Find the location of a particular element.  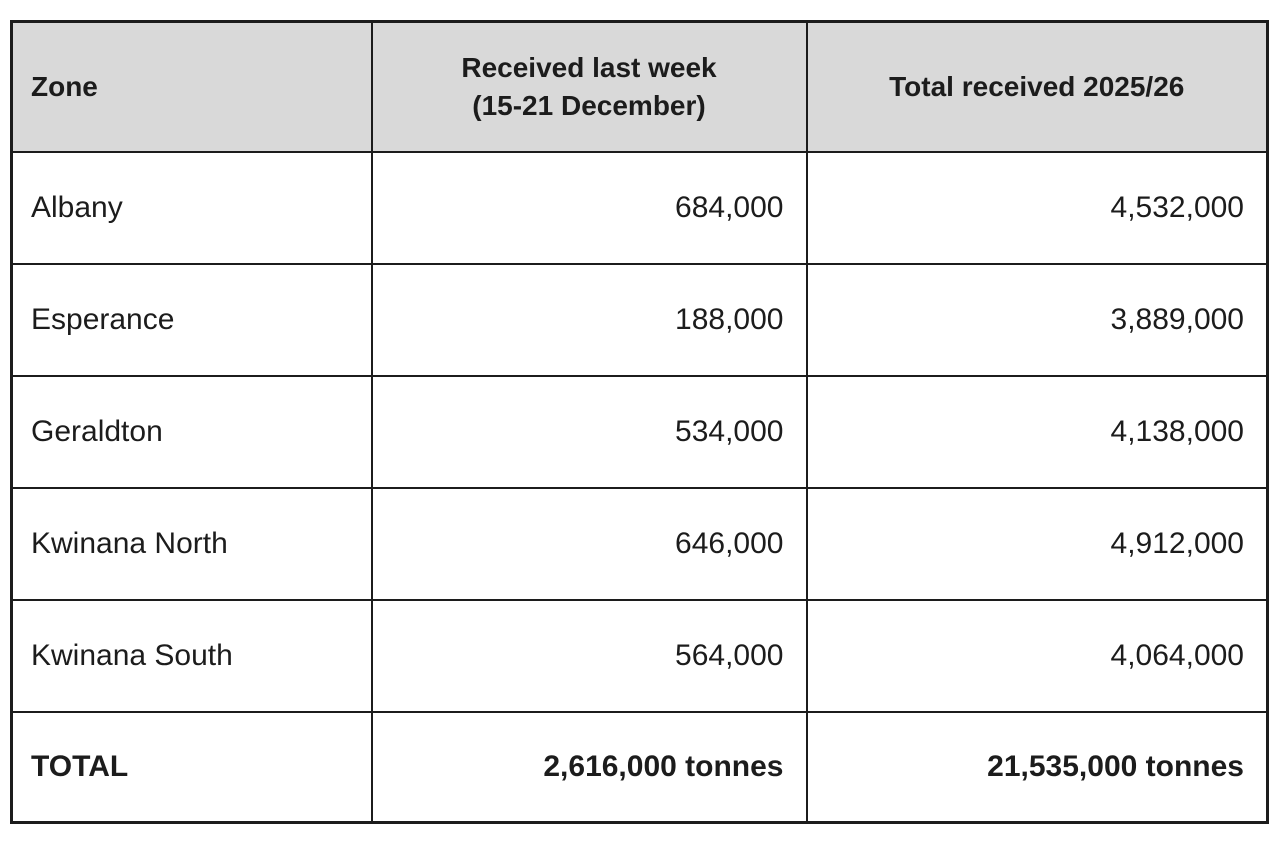

season-value: 4,064,000 is located at coordinates (1037, 655).